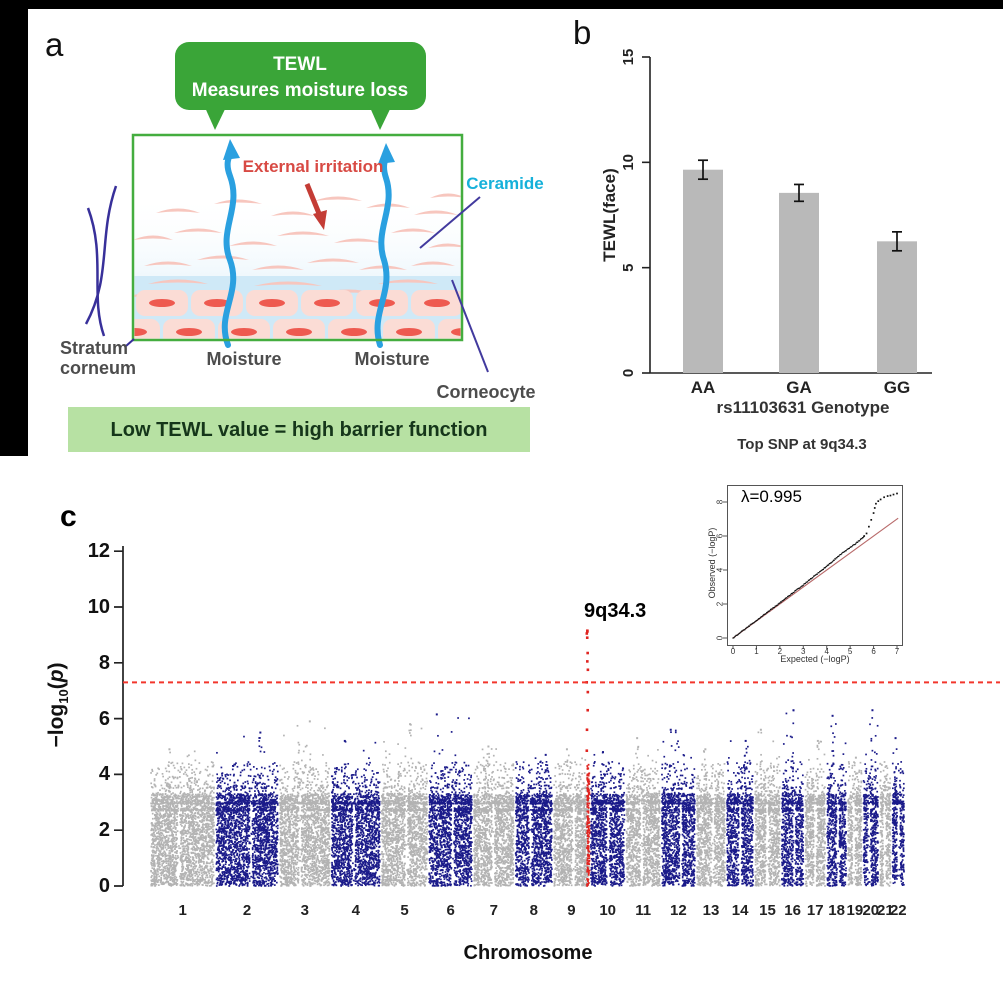 This screenshot has width=1003, height=989. I want to click on qq-x-tick-label: 7, so click(897, 651).